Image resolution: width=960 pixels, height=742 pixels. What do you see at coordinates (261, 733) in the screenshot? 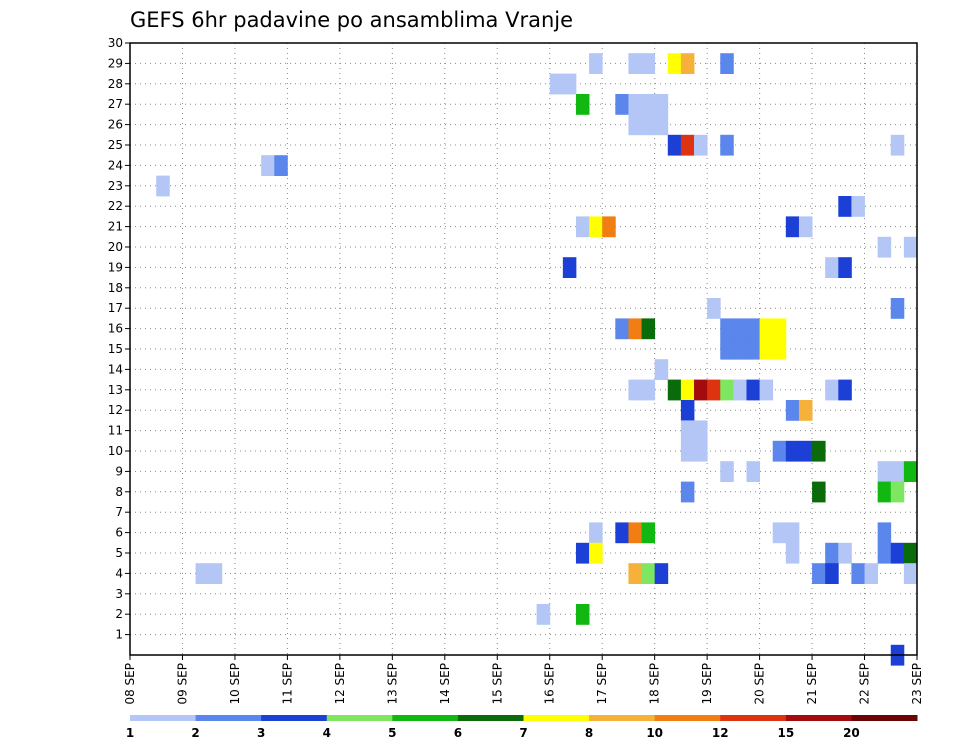
I see `legend-label: 3` at bounding box center [261, 733].